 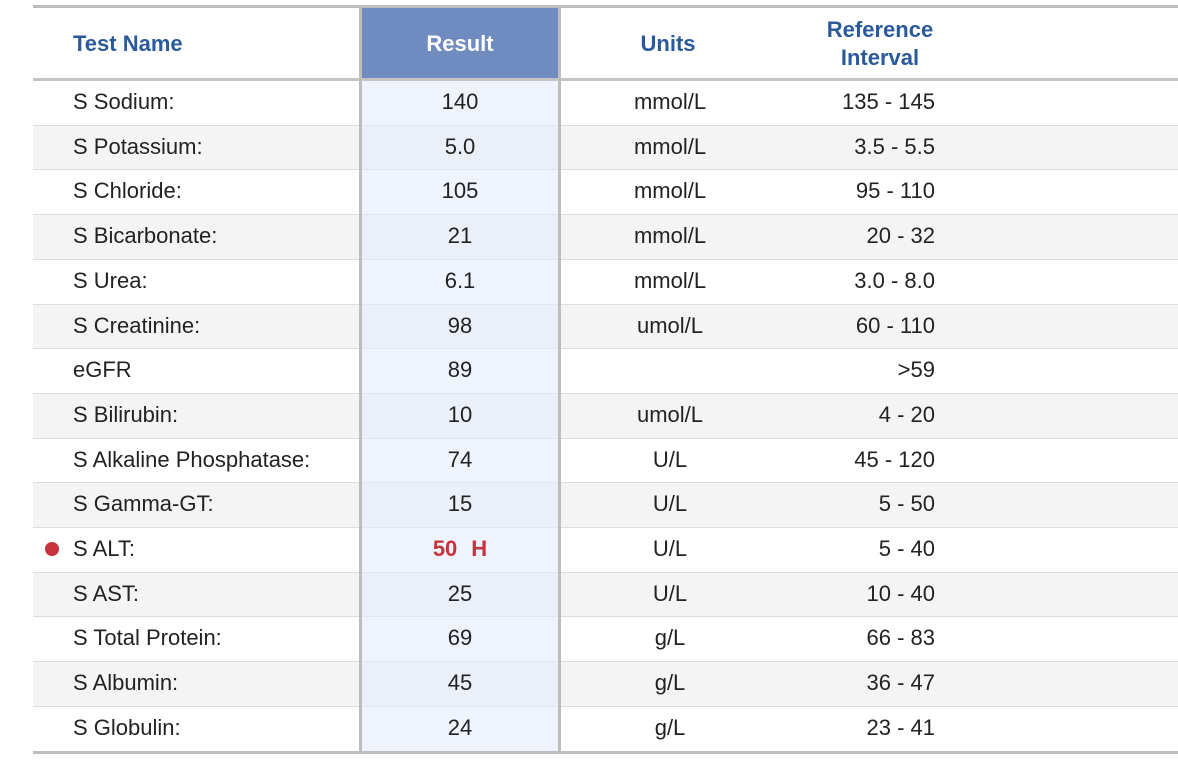 What do you see at coordinates (145, 236) in the screenshot?
I see `test-name: S Bicarbonate:` at bounding box center [145, 236].